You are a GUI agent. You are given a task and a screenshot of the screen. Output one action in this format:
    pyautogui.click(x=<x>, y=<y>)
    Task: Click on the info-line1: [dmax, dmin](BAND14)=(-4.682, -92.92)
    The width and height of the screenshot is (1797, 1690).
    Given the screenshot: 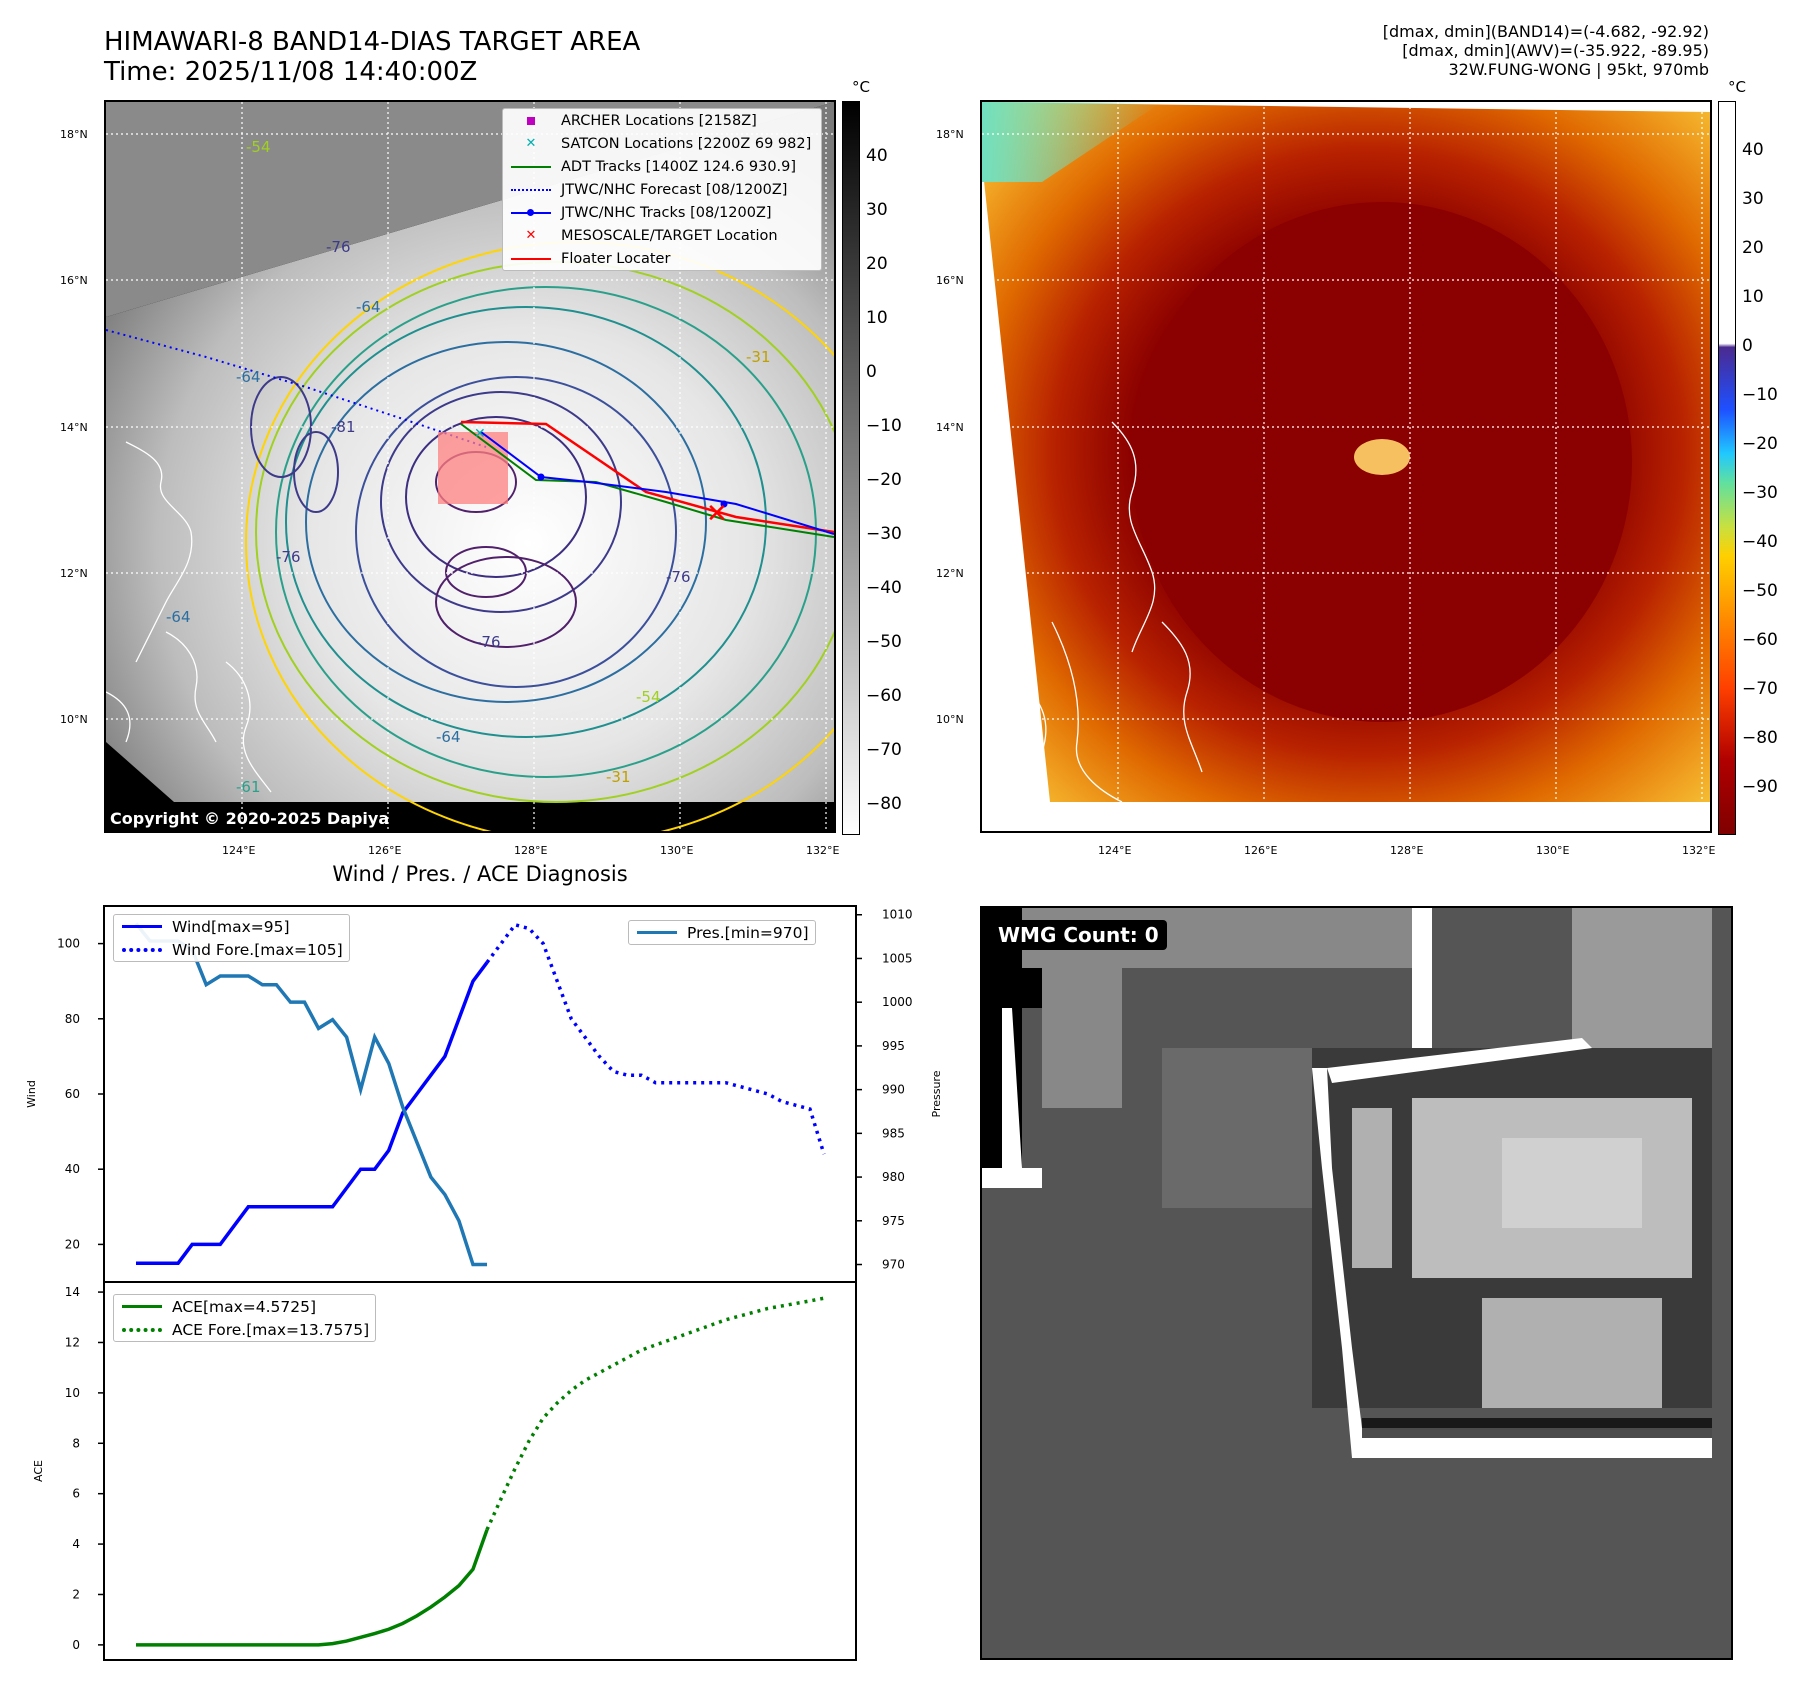 What is the action you would take?
    pyautogui.click(x=1545, y=31)
    